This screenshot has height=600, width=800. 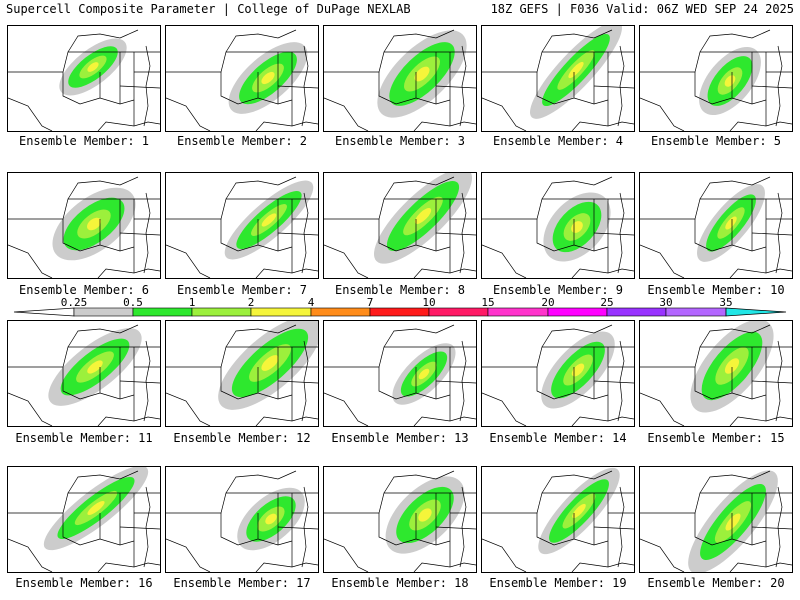 I want to click on ensemble-member-label: Ensemble Member: 14, so click(x=558, y=438).